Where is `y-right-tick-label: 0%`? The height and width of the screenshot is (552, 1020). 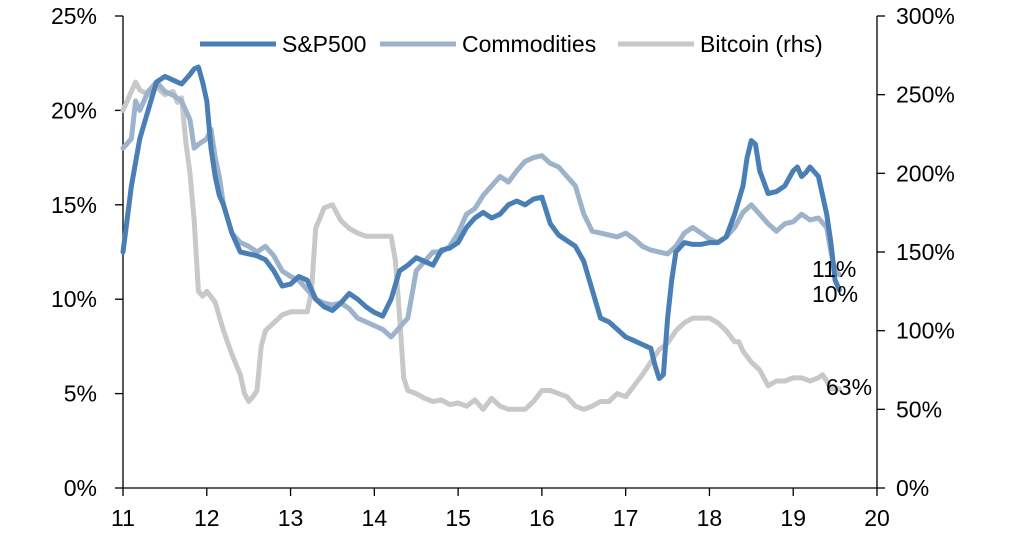
y-right-tick-label: 0% is located at coordinates (912, 488).